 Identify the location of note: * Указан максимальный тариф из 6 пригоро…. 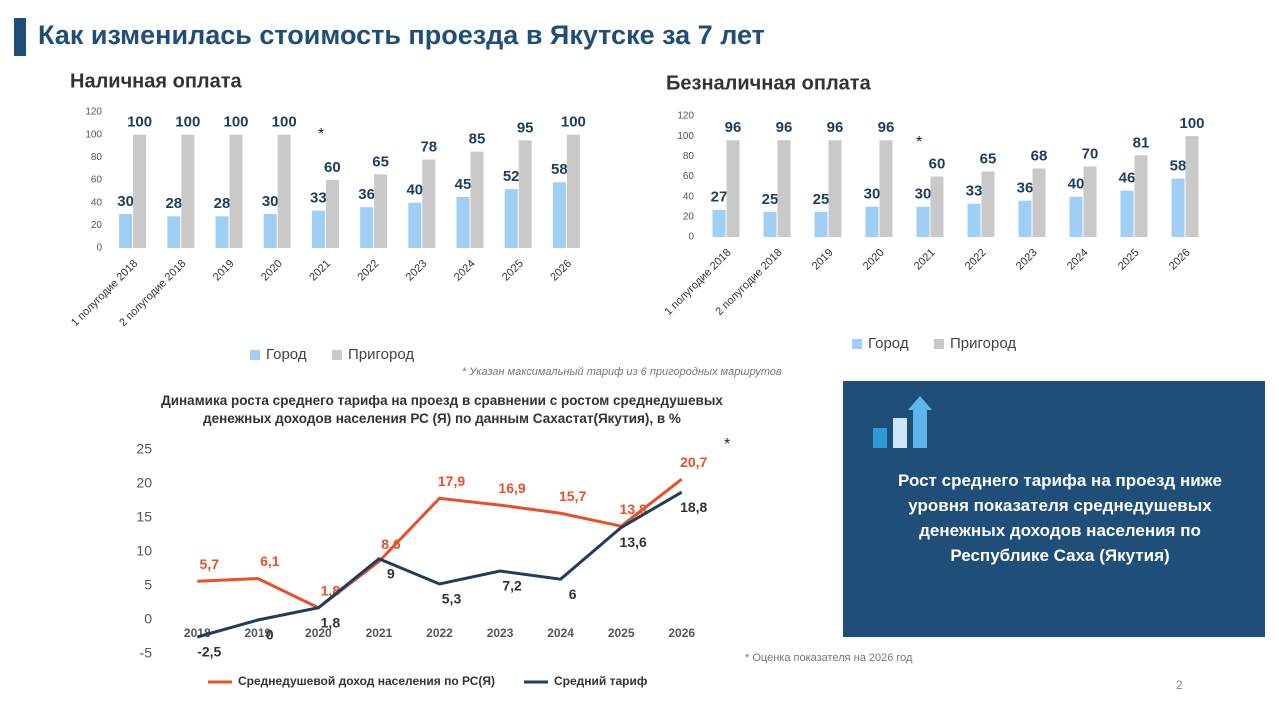
(622, 372).